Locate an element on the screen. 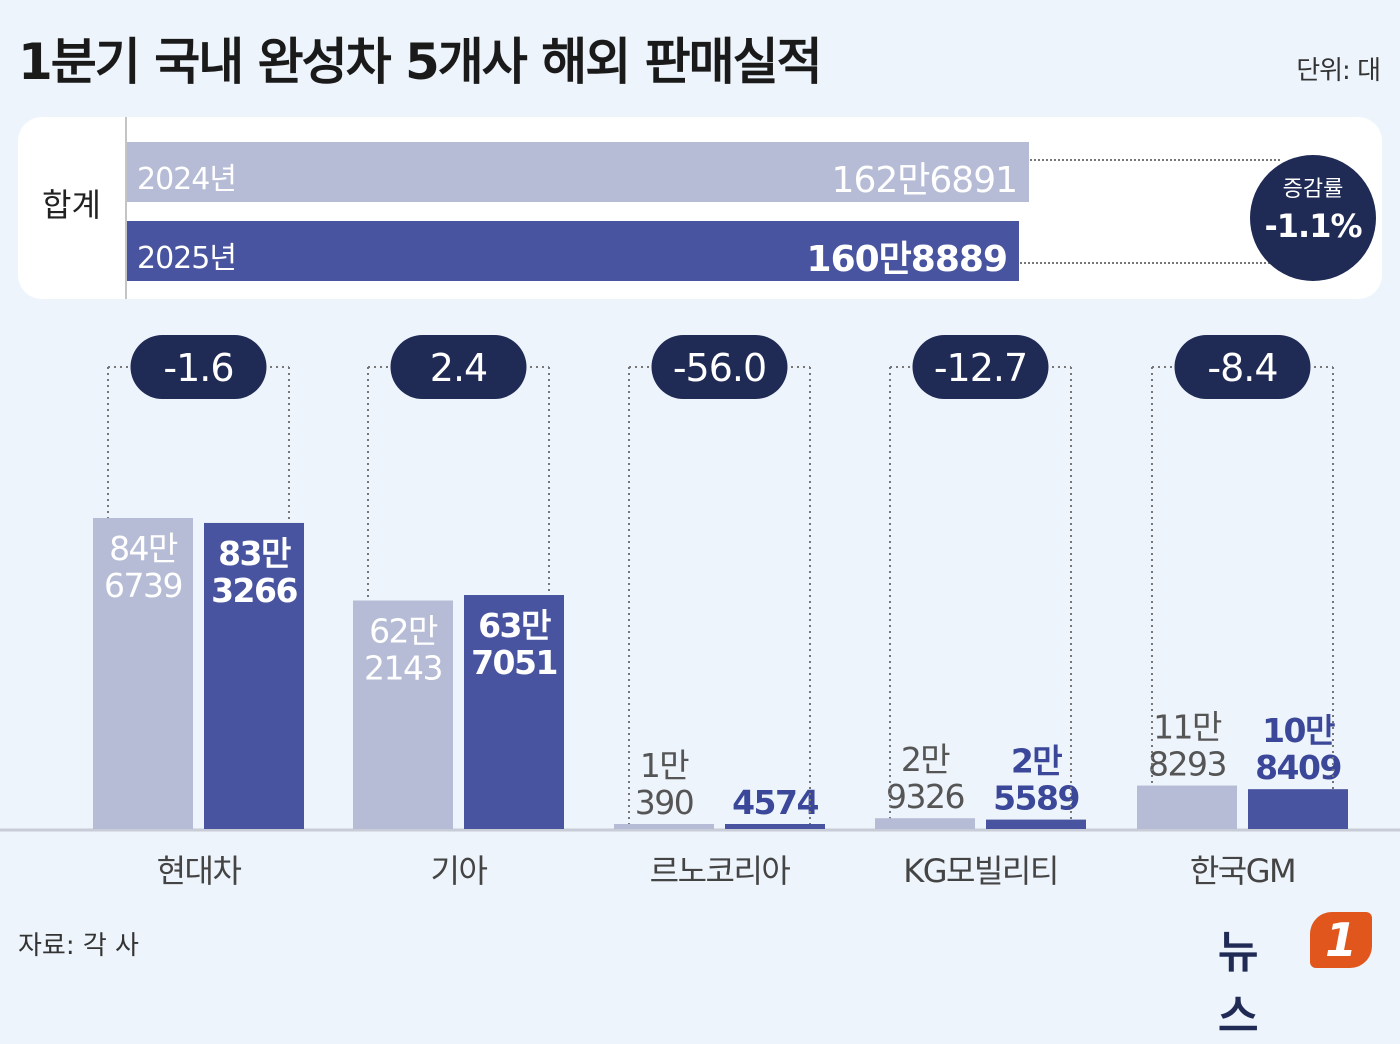  total-rate-value: -1.1% is located at coordinates (1313, 226).